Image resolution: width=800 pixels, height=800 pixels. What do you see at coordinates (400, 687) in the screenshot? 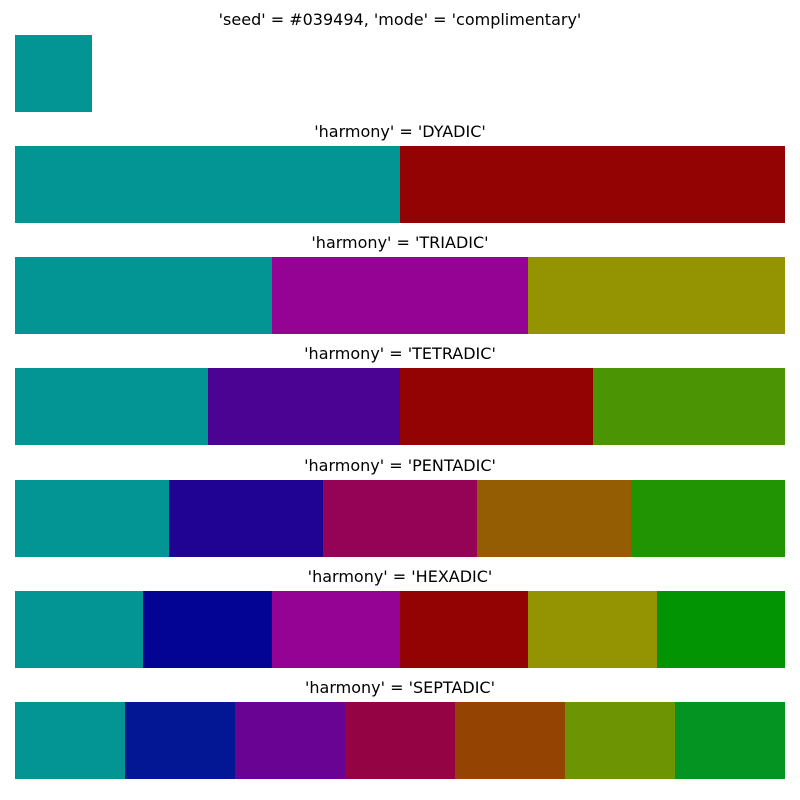
I see `harmony-title: 'harmony' = 'SEPTADIC'` at bounding box center [400, 687].